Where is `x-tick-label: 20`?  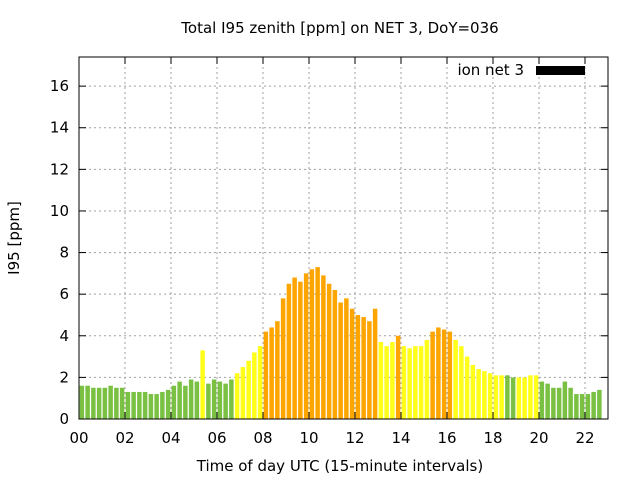
x-tick-label: 20 is located at coordinates (538, 438).